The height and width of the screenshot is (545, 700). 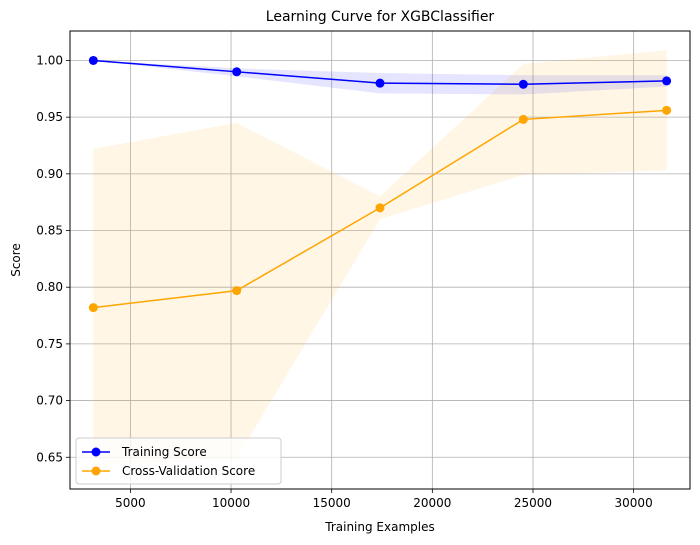 I want to click on legend-box, so click(x=178, y=461).